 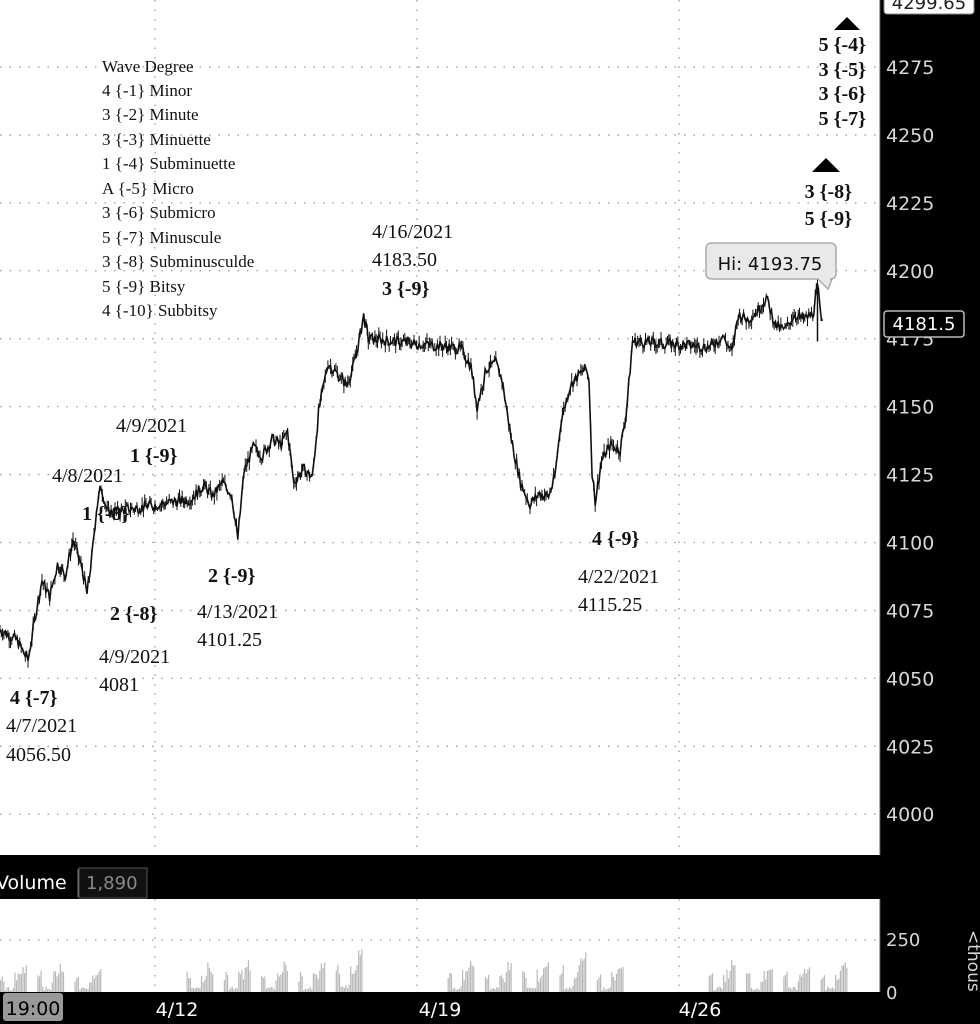 I want to click on wave-label: 4 {-9}, so click(x=616, y=539).